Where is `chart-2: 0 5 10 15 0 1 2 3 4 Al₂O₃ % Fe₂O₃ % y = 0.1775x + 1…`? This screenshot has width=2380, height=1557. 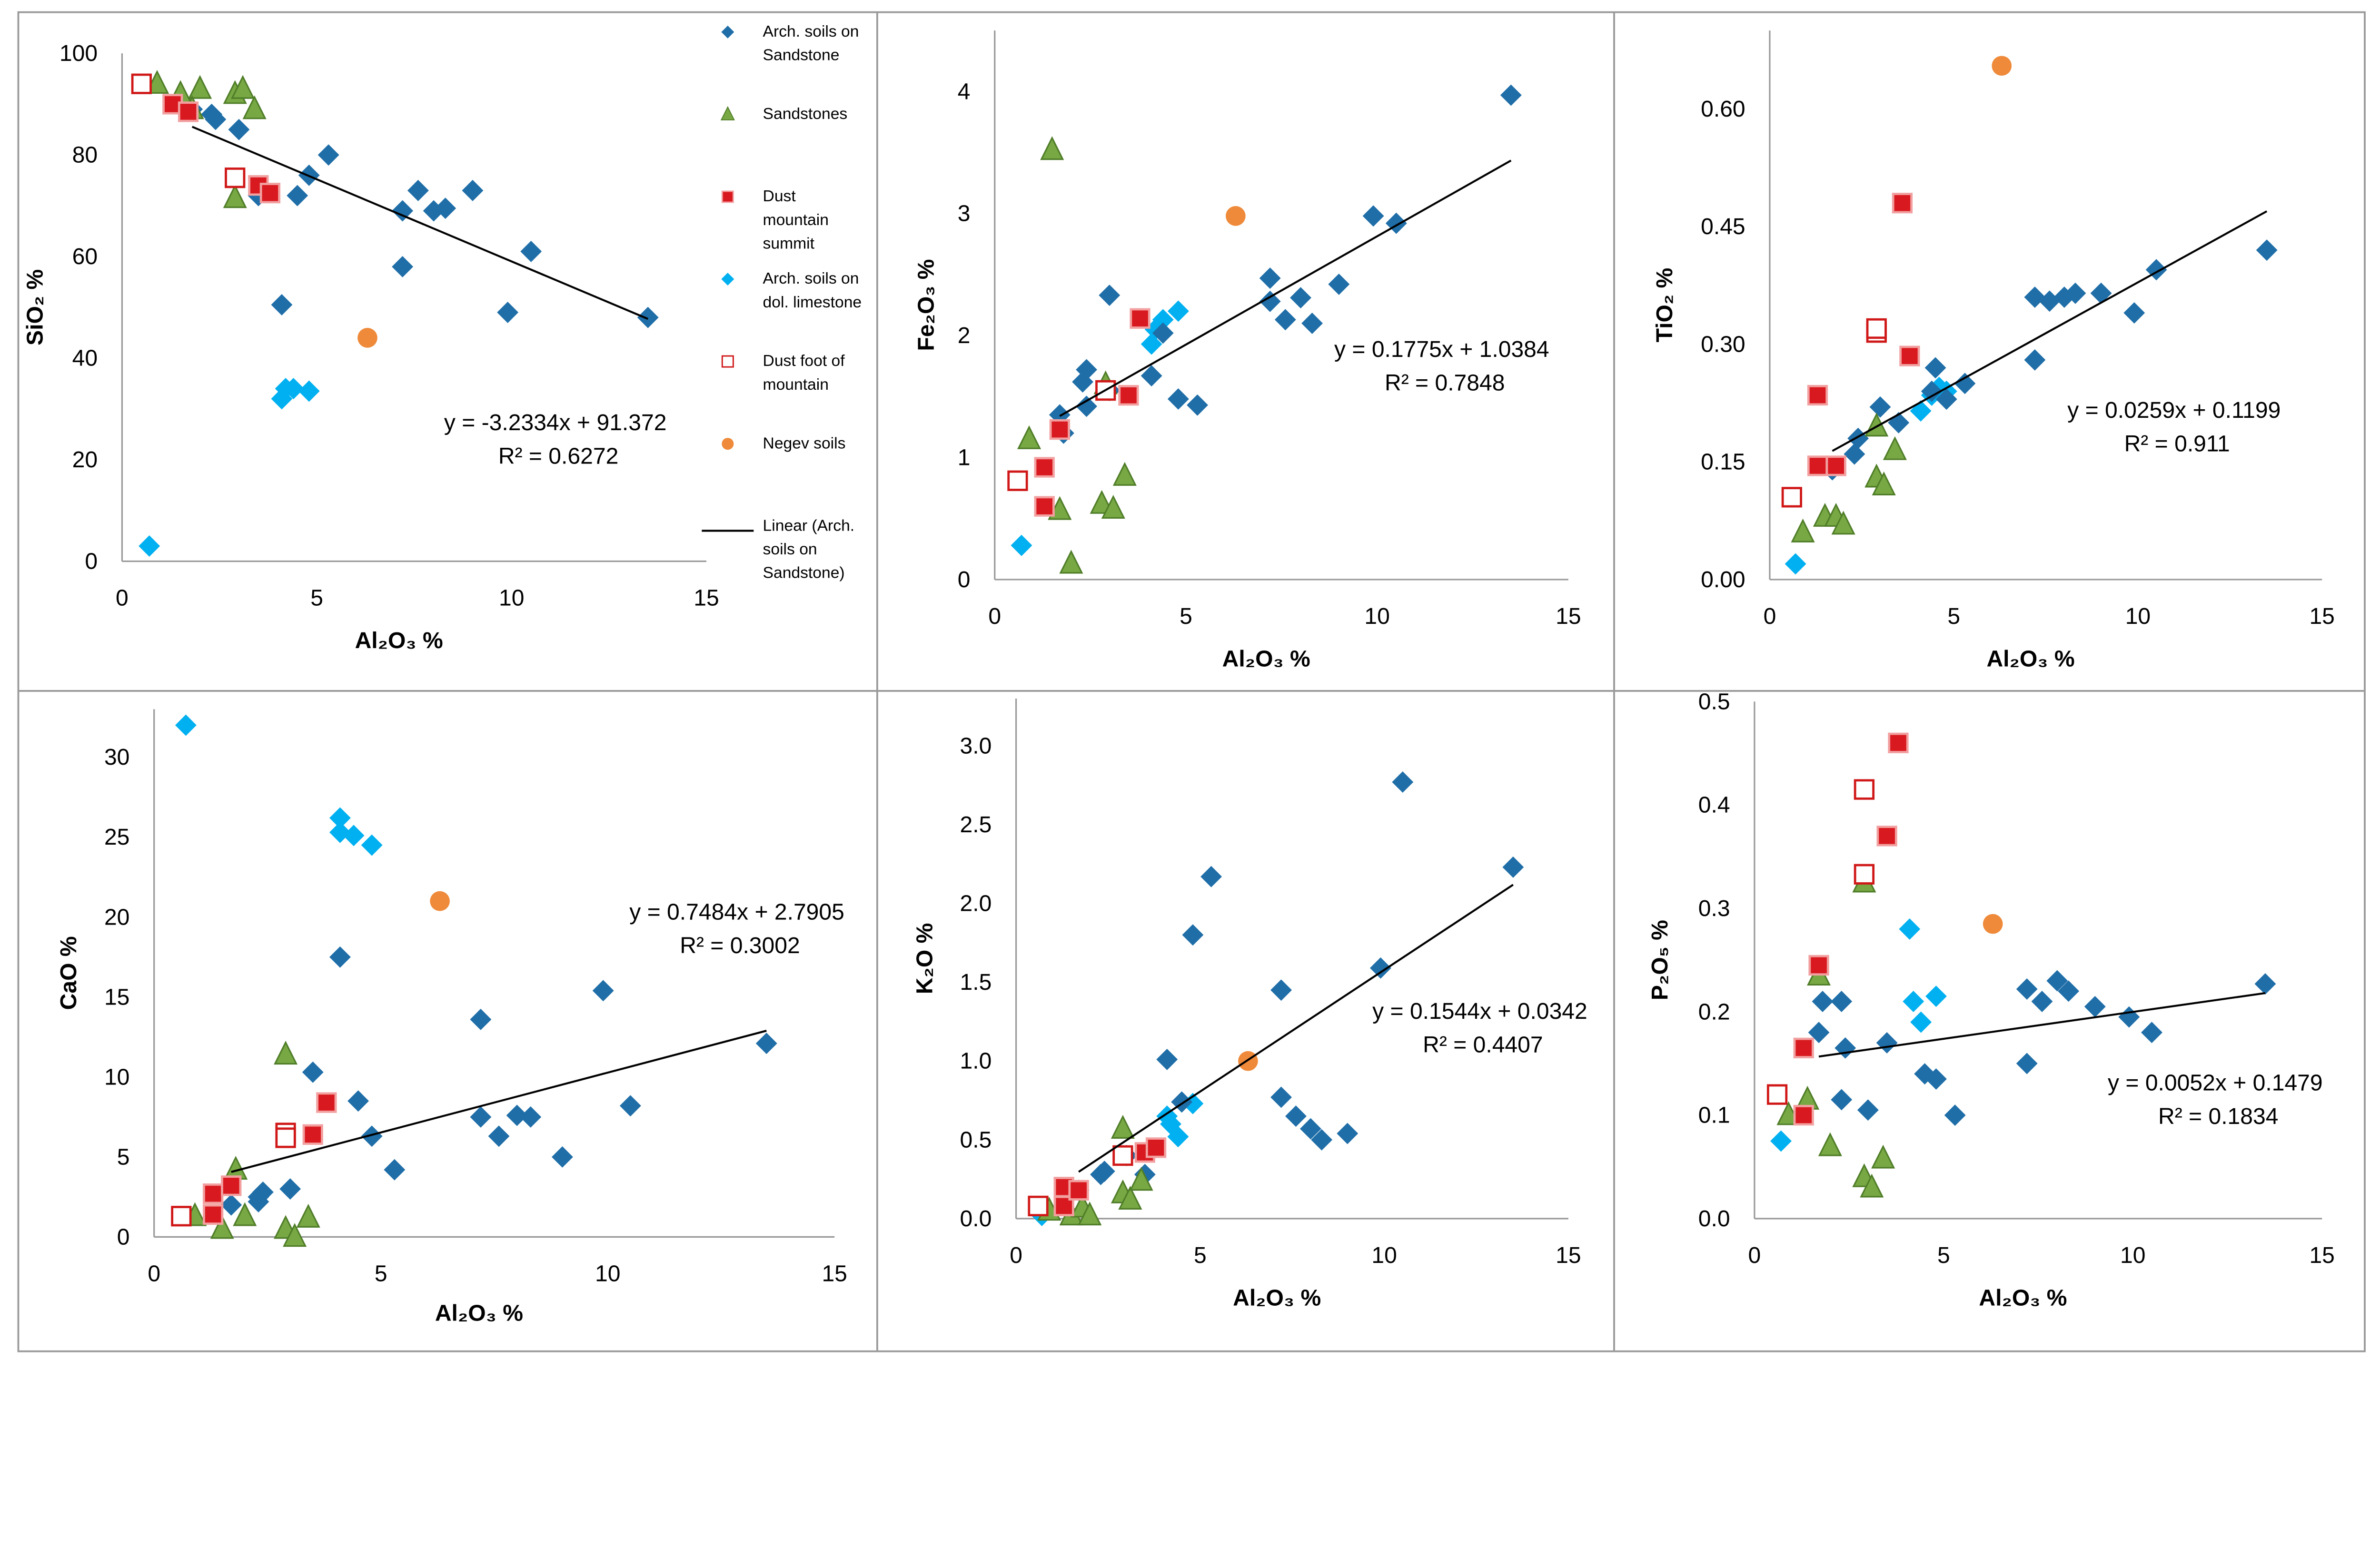 chart-2: 0 5 10 15 0 1 2 3 4 Al₂O₃ % Fe₂O₃ % y = 0.1775x + 1… is located at coordinates (1247, 351).